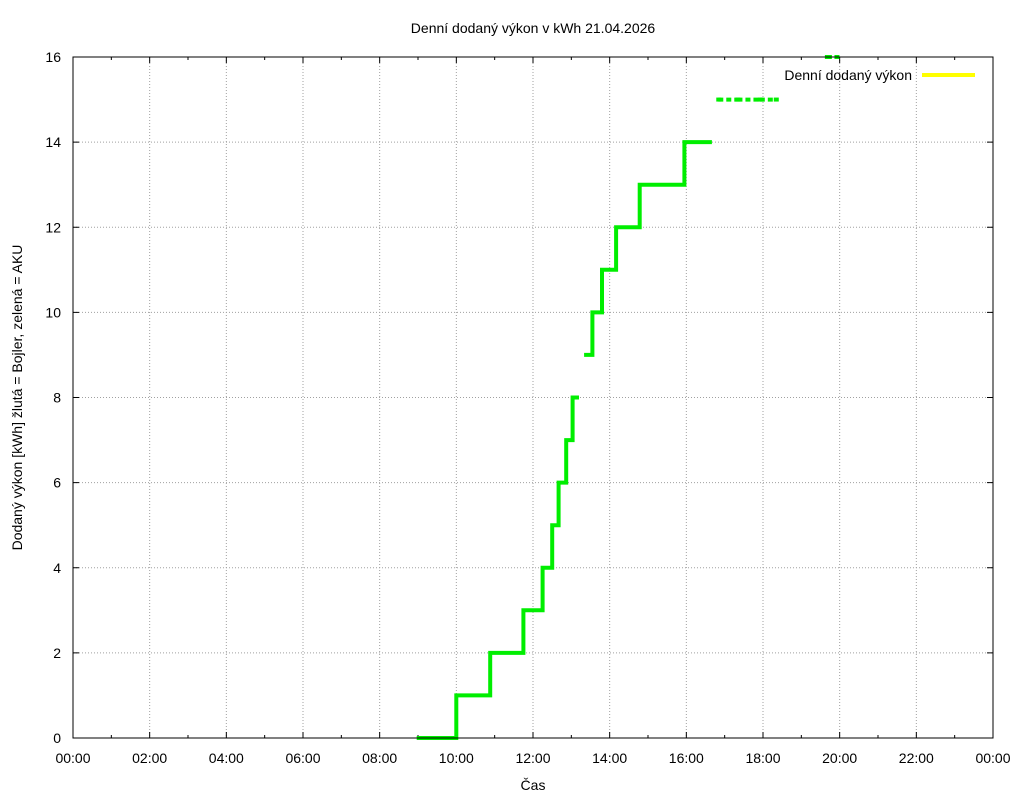  Describe the element at coordinates (379, 758) in the screenshot. I see `x-tick-label: 08:00` at that location.